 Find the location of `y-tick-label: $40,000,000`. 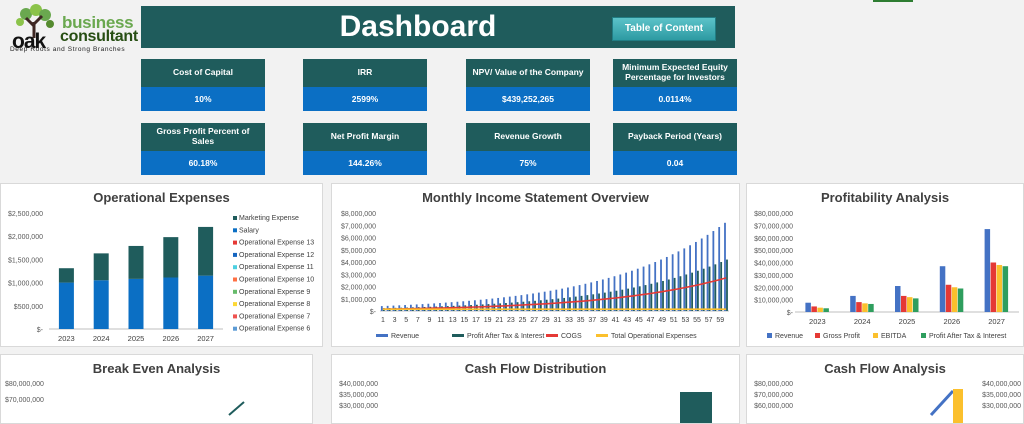

y-tick-label: $40,000,000 is located at coordinates (773, 264).